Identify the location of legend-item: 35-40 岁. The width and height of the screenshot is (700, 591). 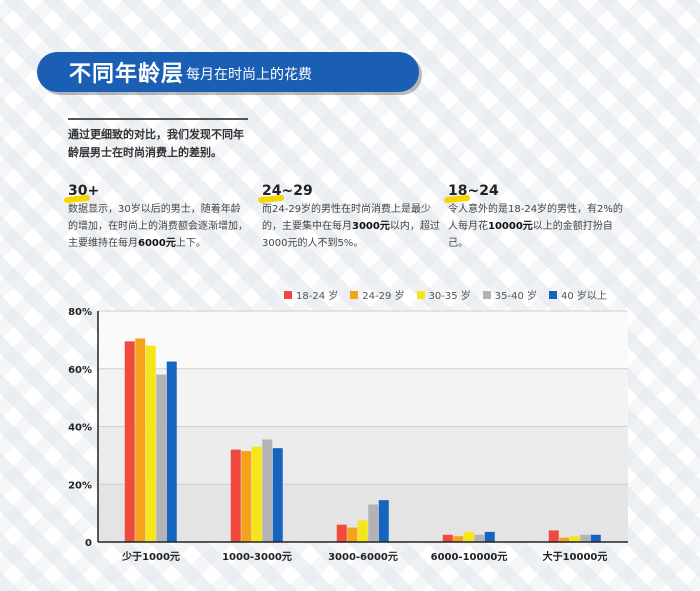
(509, 294).